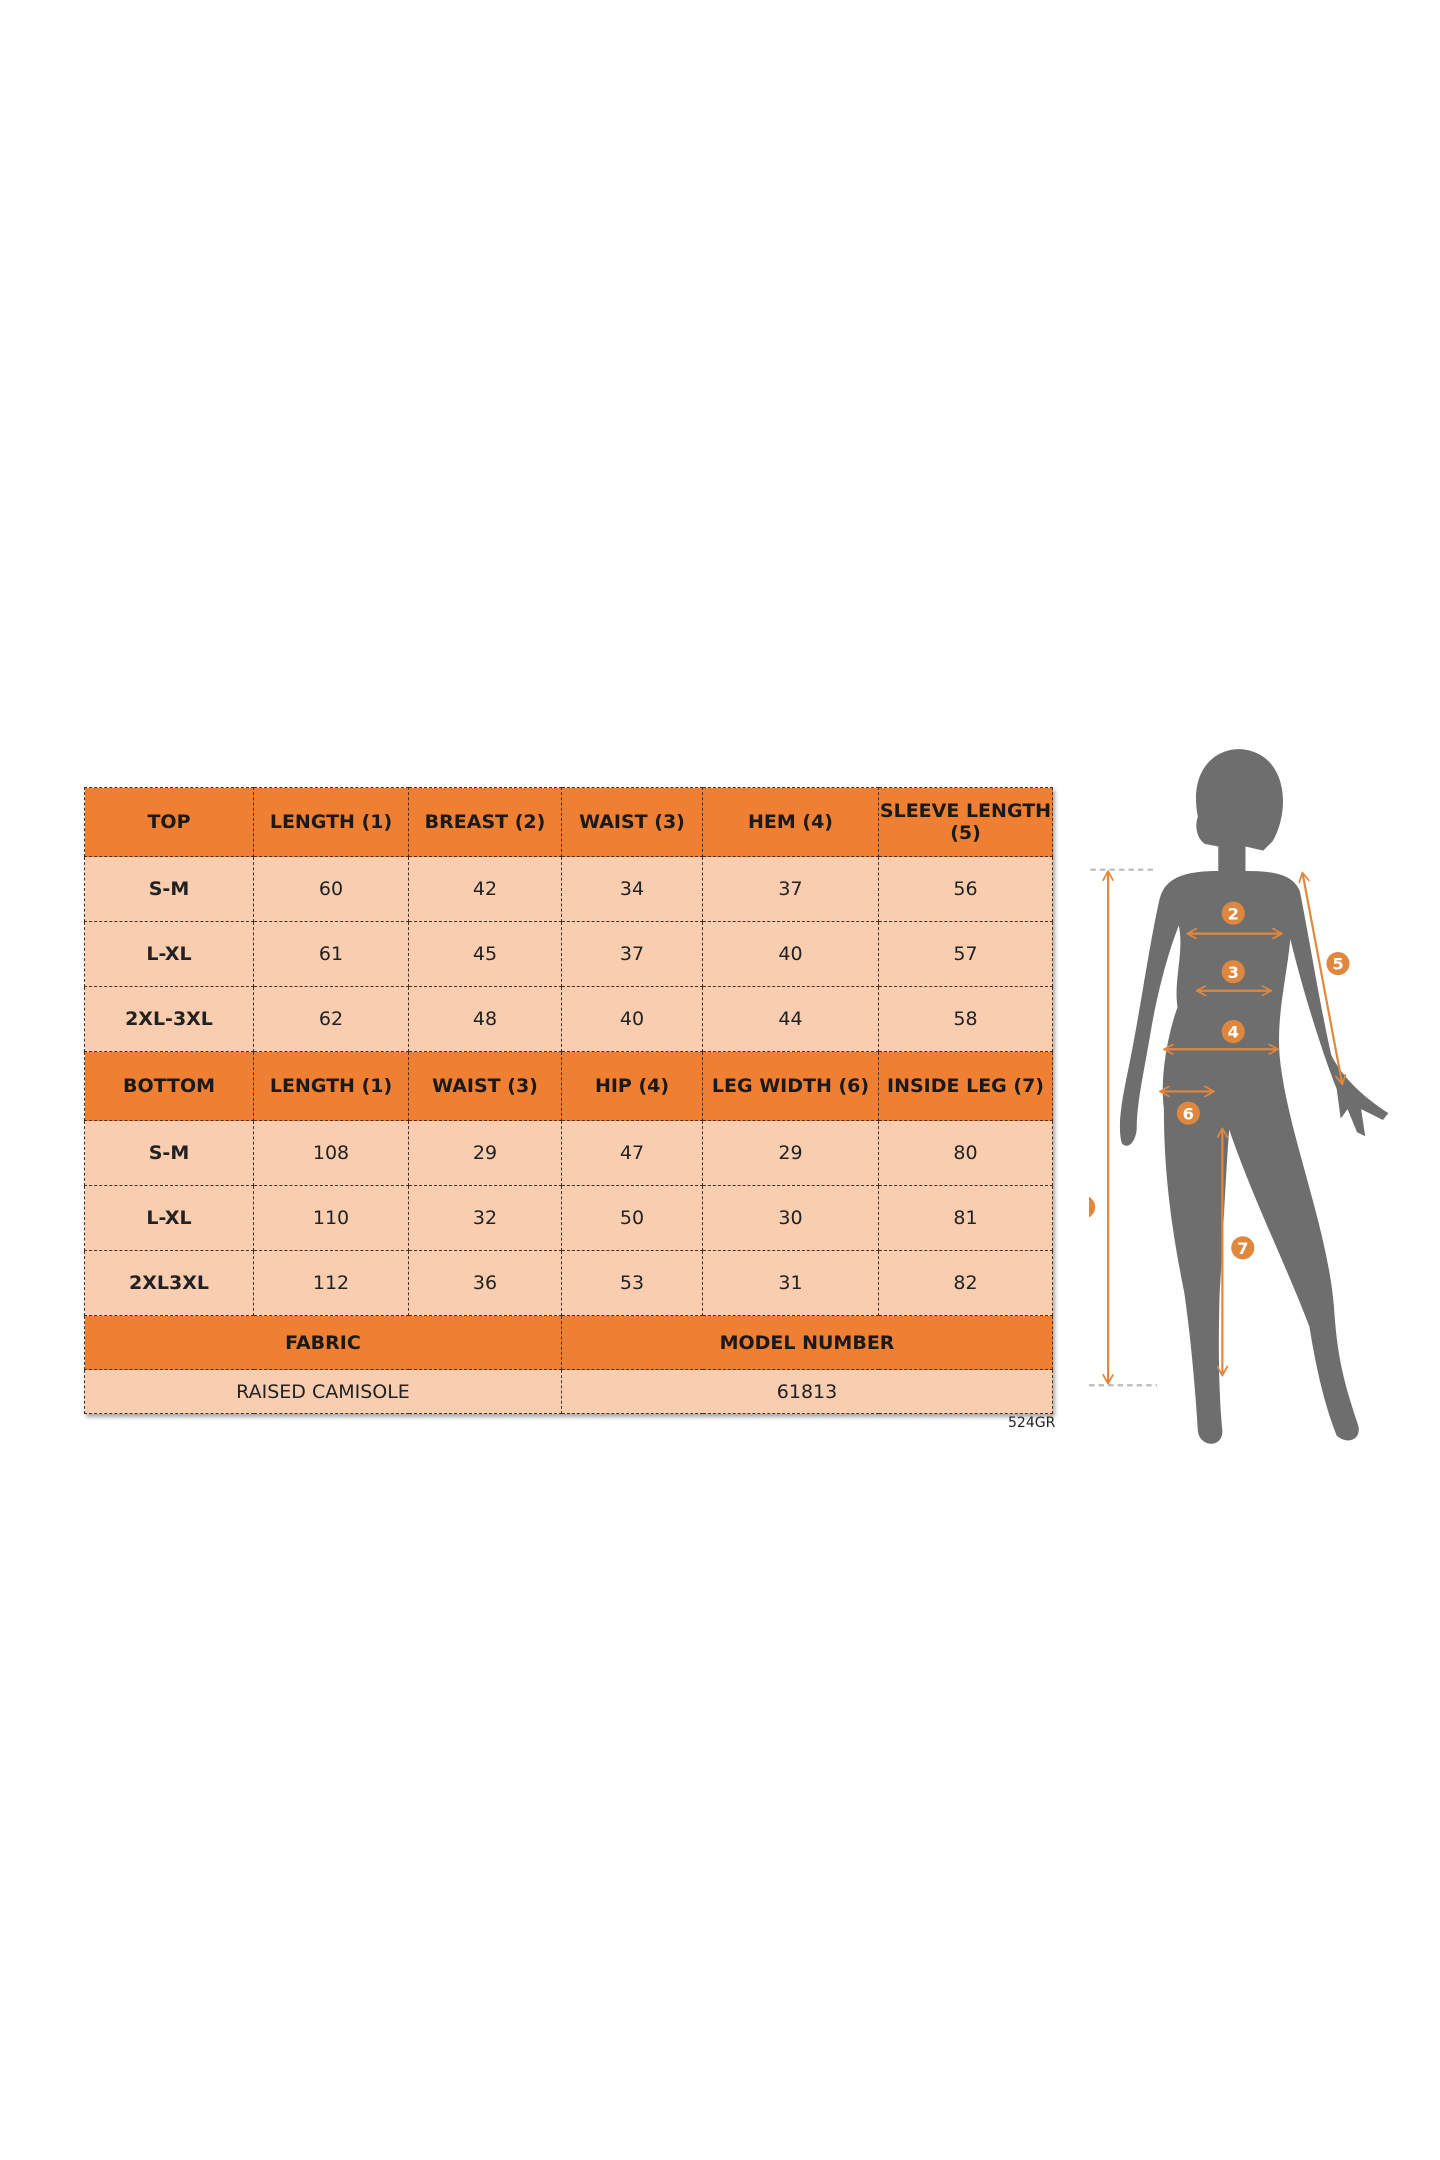  Describe the element at coordinates (331, 1153) in the screenshot. I see `measurement-cell: 108` at that location.